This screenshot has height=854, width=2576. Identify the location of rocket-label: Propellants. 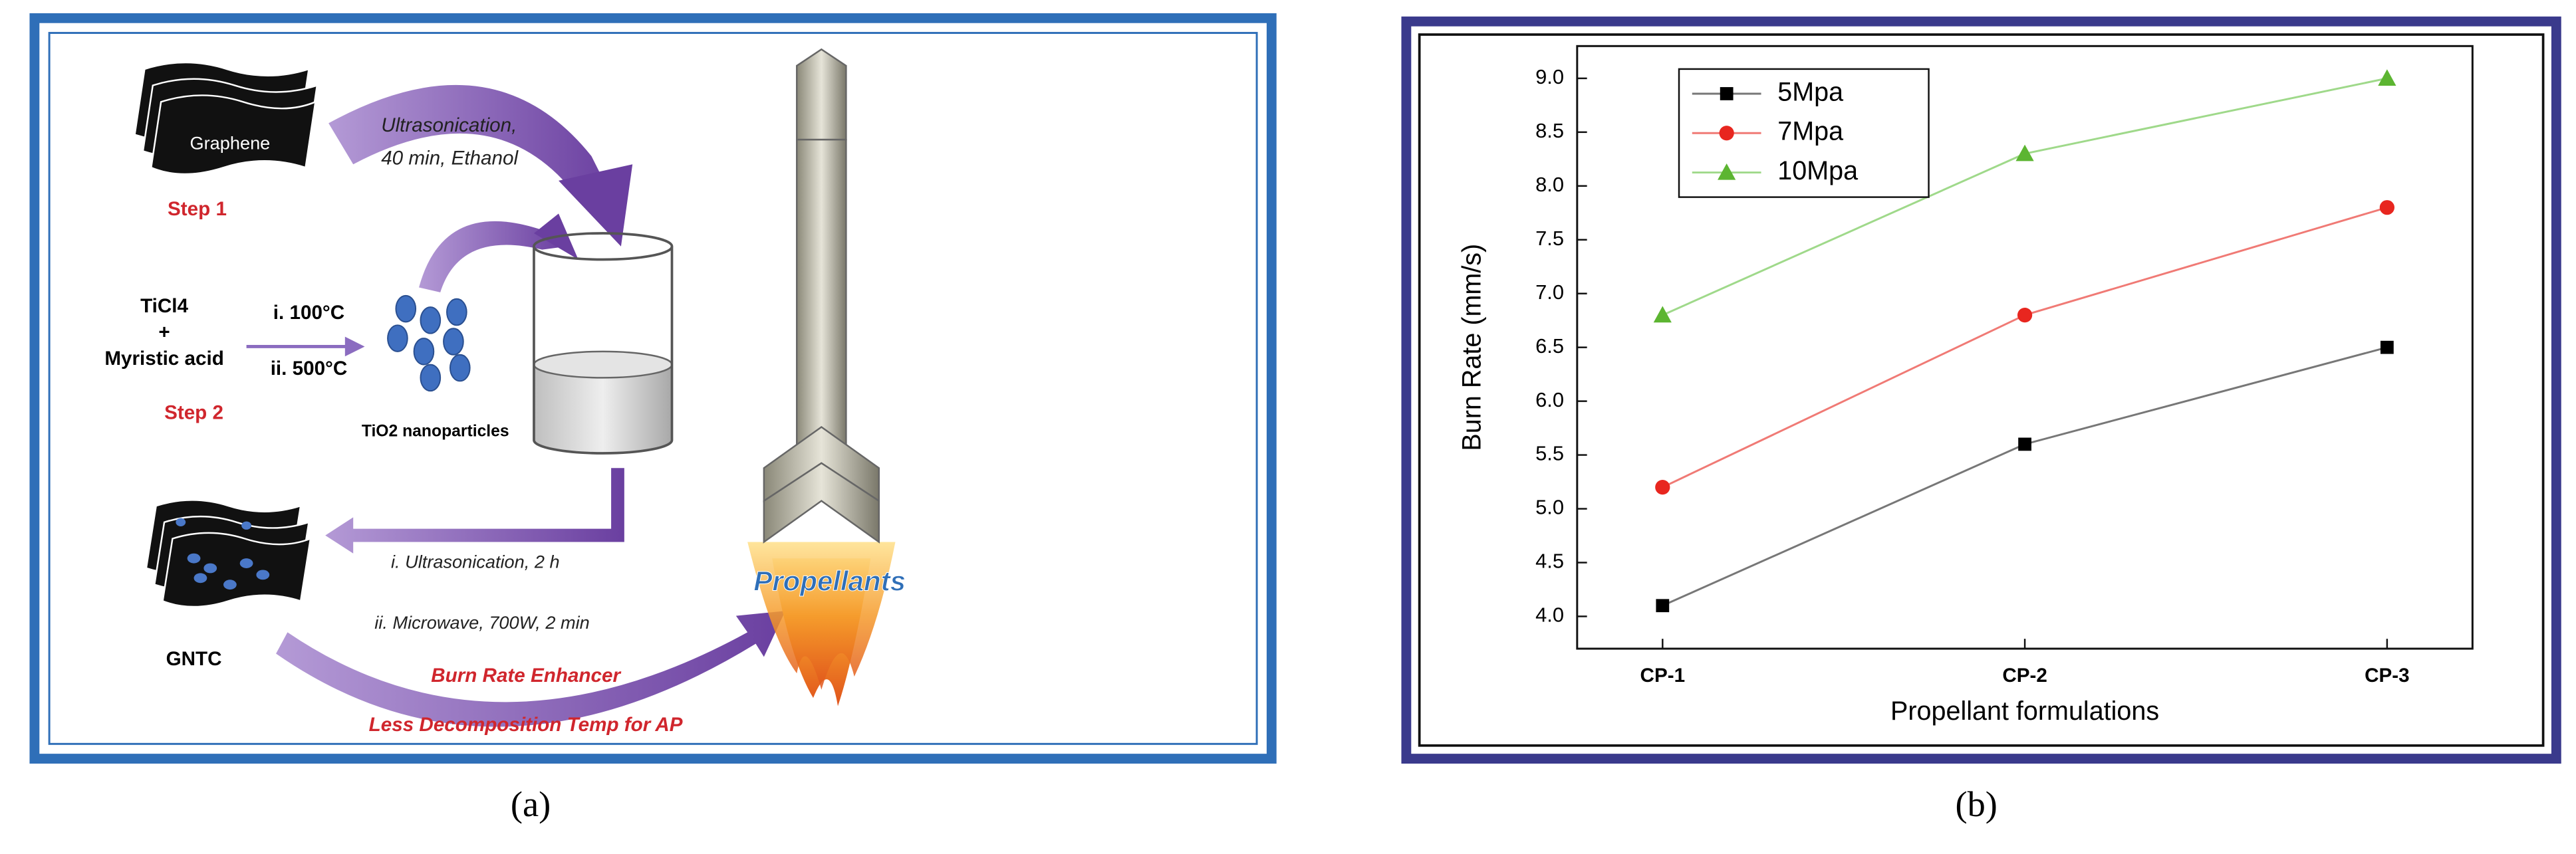
(829, 580).